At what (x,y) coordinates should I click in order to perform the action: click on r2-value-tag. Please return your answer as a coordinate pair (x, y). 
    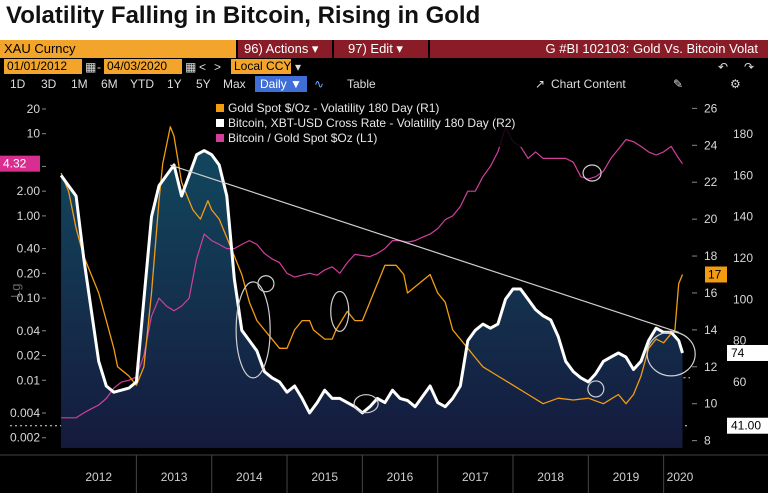
    Looking at the image, I should click on (747, 352).